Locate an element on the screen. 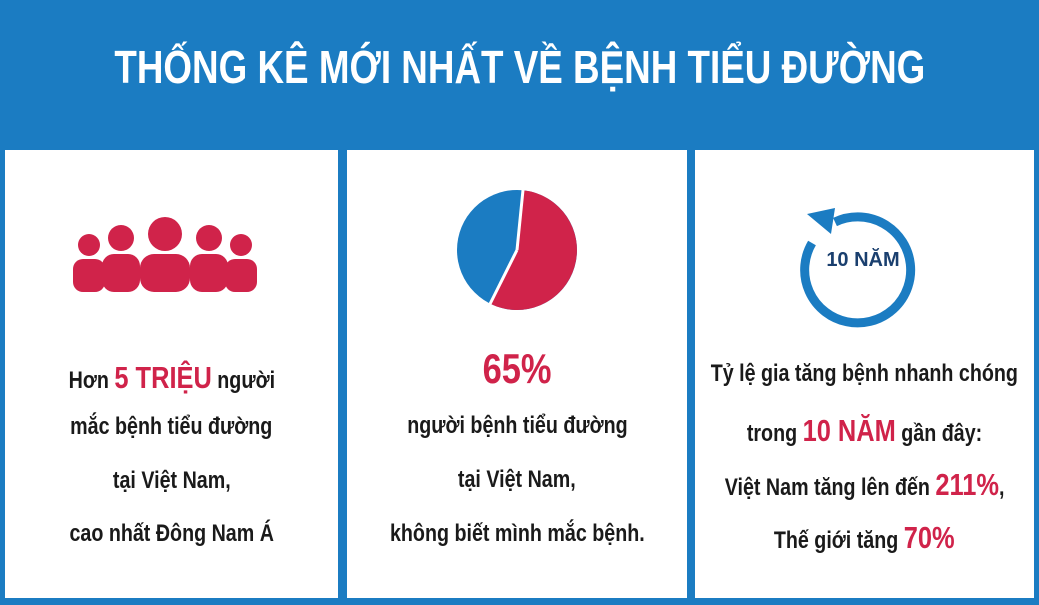  line-content: Hơn 5 TRIỆU người is located at coordinates (171, 378).